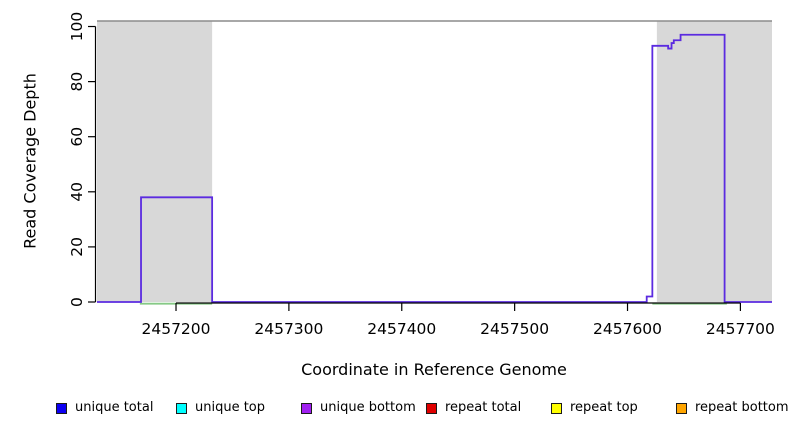  Describe the element at coordinates (114, 407) in the screenshot. I see `legend-label: unique total` at that location.